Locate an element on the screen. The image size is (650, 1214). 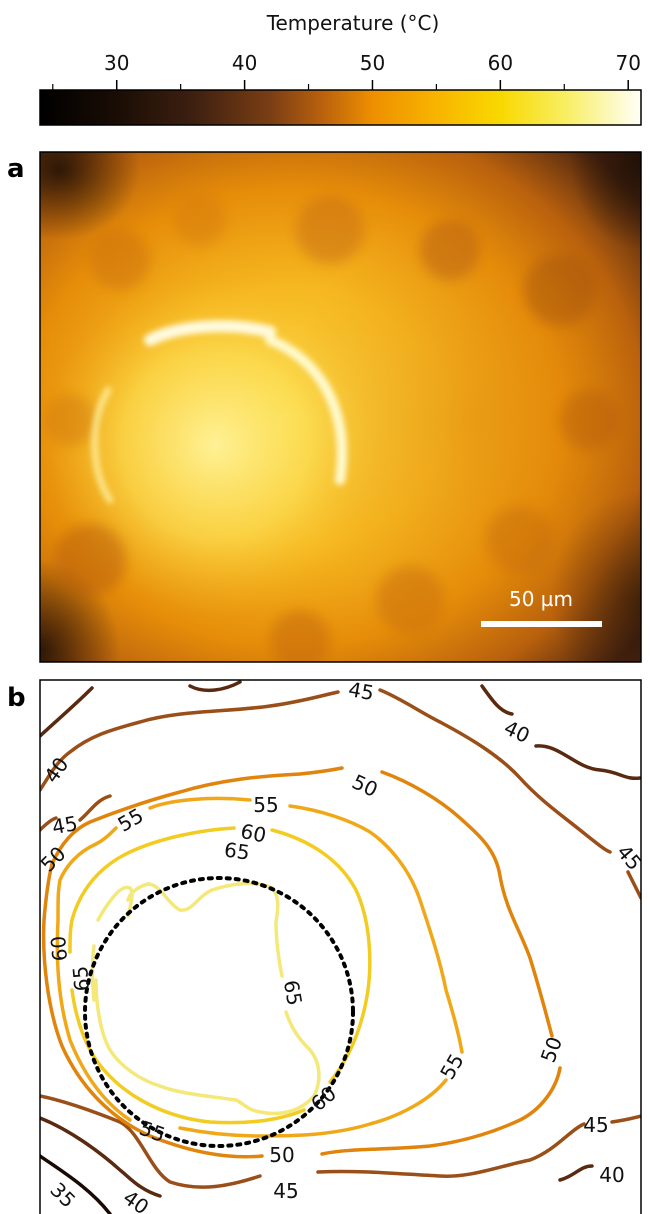
colorbar-tick-label: 40 is located at coordinates (244, 63).